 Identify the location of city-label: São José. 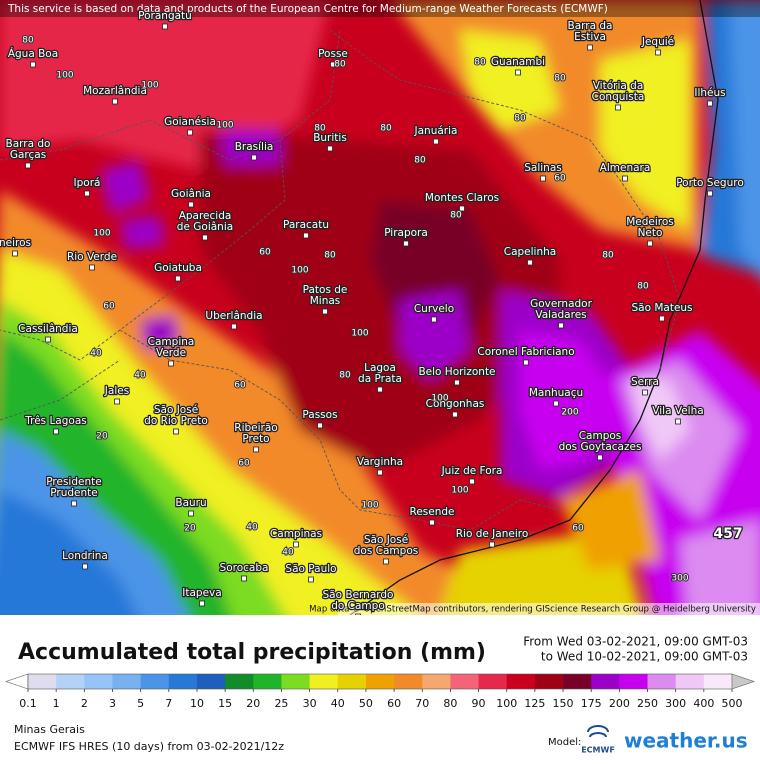
(176, 410).